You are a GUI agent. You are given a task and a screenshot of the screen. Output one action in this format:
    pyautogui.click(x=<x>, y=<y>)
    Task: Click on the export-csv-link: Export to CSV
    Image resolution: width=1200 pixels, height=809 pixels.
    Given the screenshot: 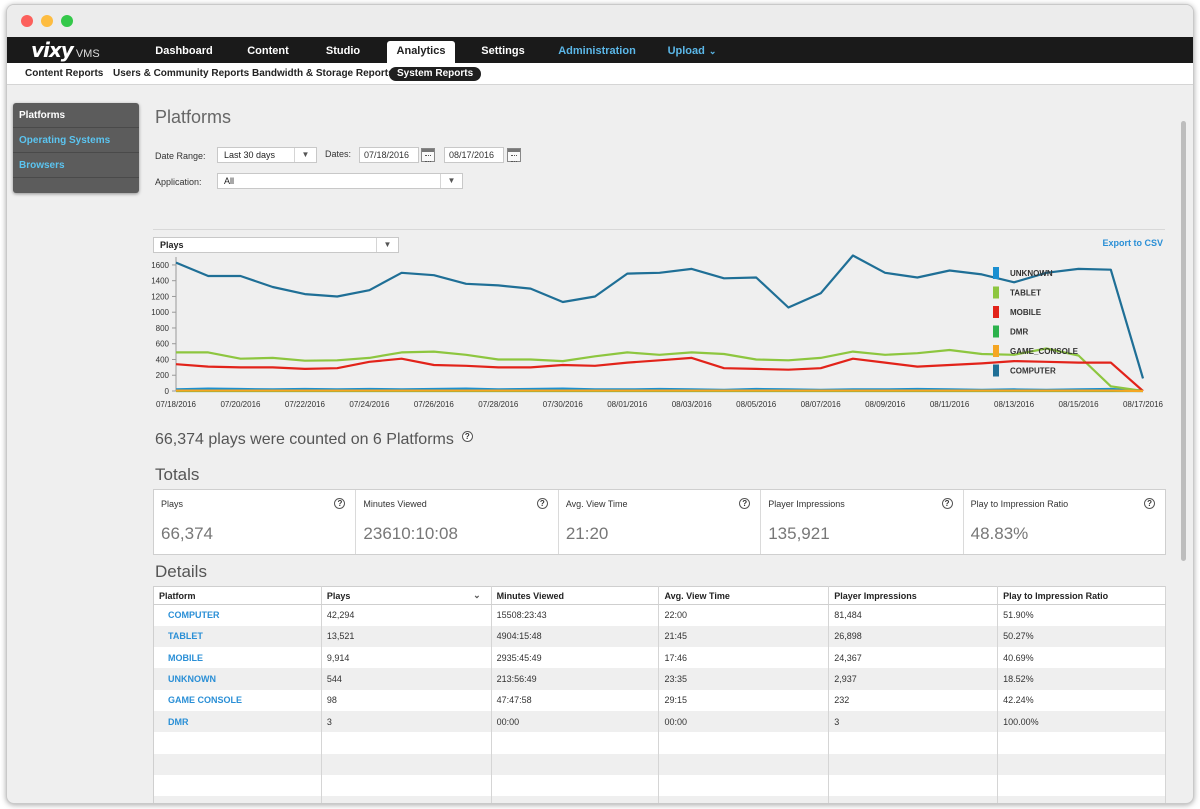 What is the action you would take?
    pyautogui.click(x=1132, y=243)
    